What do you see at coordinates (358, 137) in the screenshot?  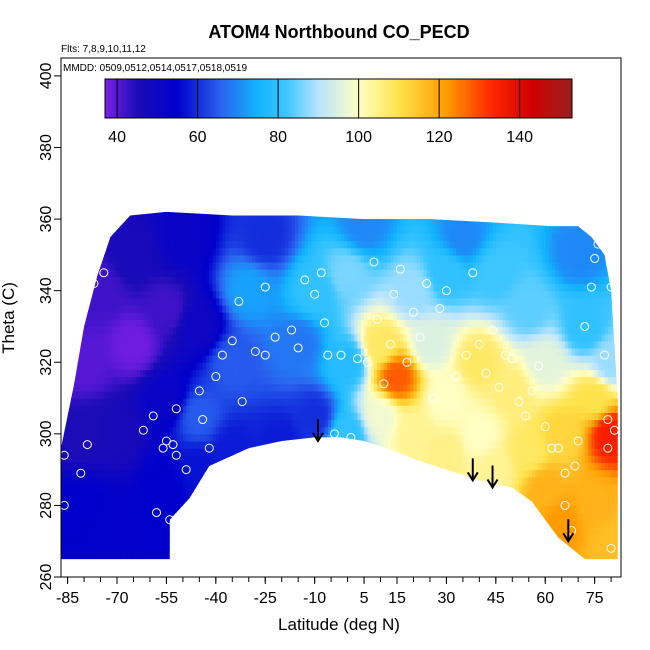 I see `colorbar-tick-label: 100` at bounding box center [358, 137].